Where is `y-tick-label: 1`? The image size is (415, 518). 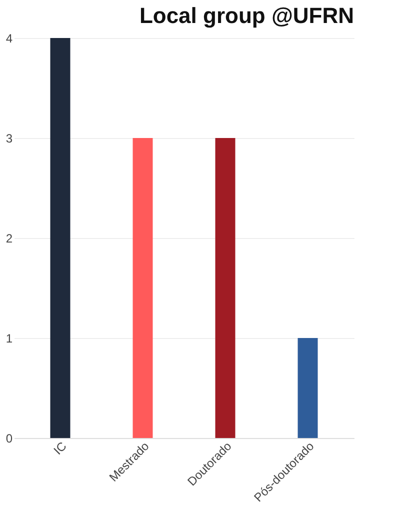
y-tick-label: 1 is located at coordinates (9, 339).